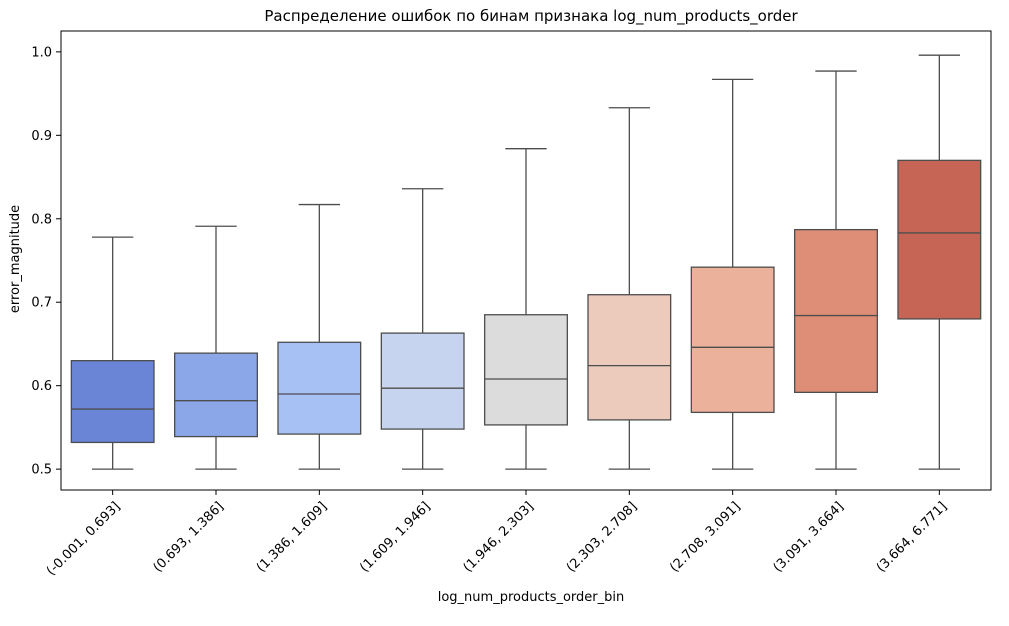 Image resolution: width=1009 pixels, height=626 pixels. I want to click on y-tick-label: 0.8, so click(41, 219).